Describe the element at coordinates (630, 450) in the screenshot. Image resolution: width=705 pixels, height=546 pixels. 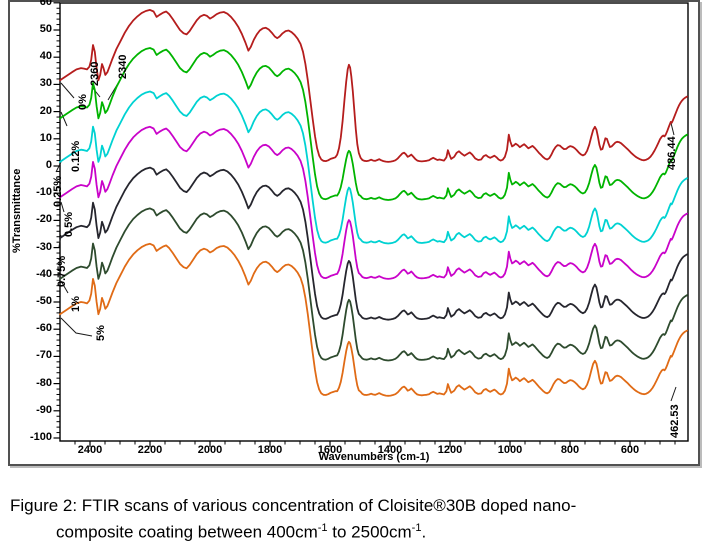
I see `x-tick-label-600: 600` at that location.